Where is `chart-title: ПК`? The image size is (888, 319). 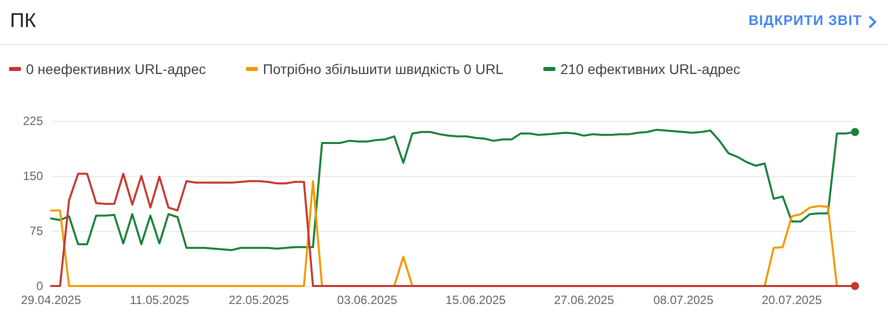 chart-title: ПК is located at coordinates (23, 21).